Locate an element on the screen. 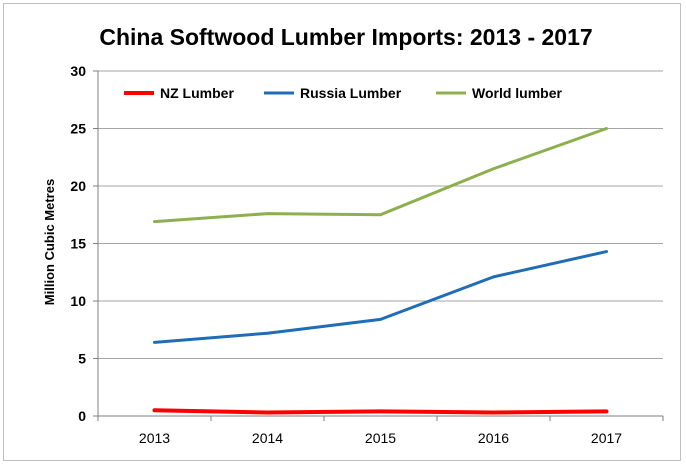 This screenshot has height=464, width=686. legend-label: Russia Lumber is located at coordinates (351, 93).